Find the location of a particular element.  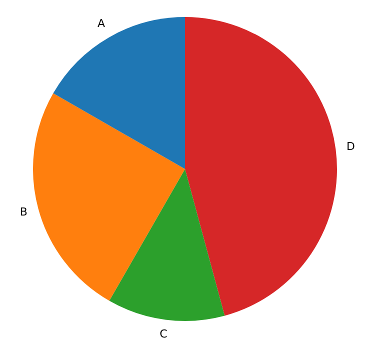

slice-label: C is located at coordinates (164, 334).